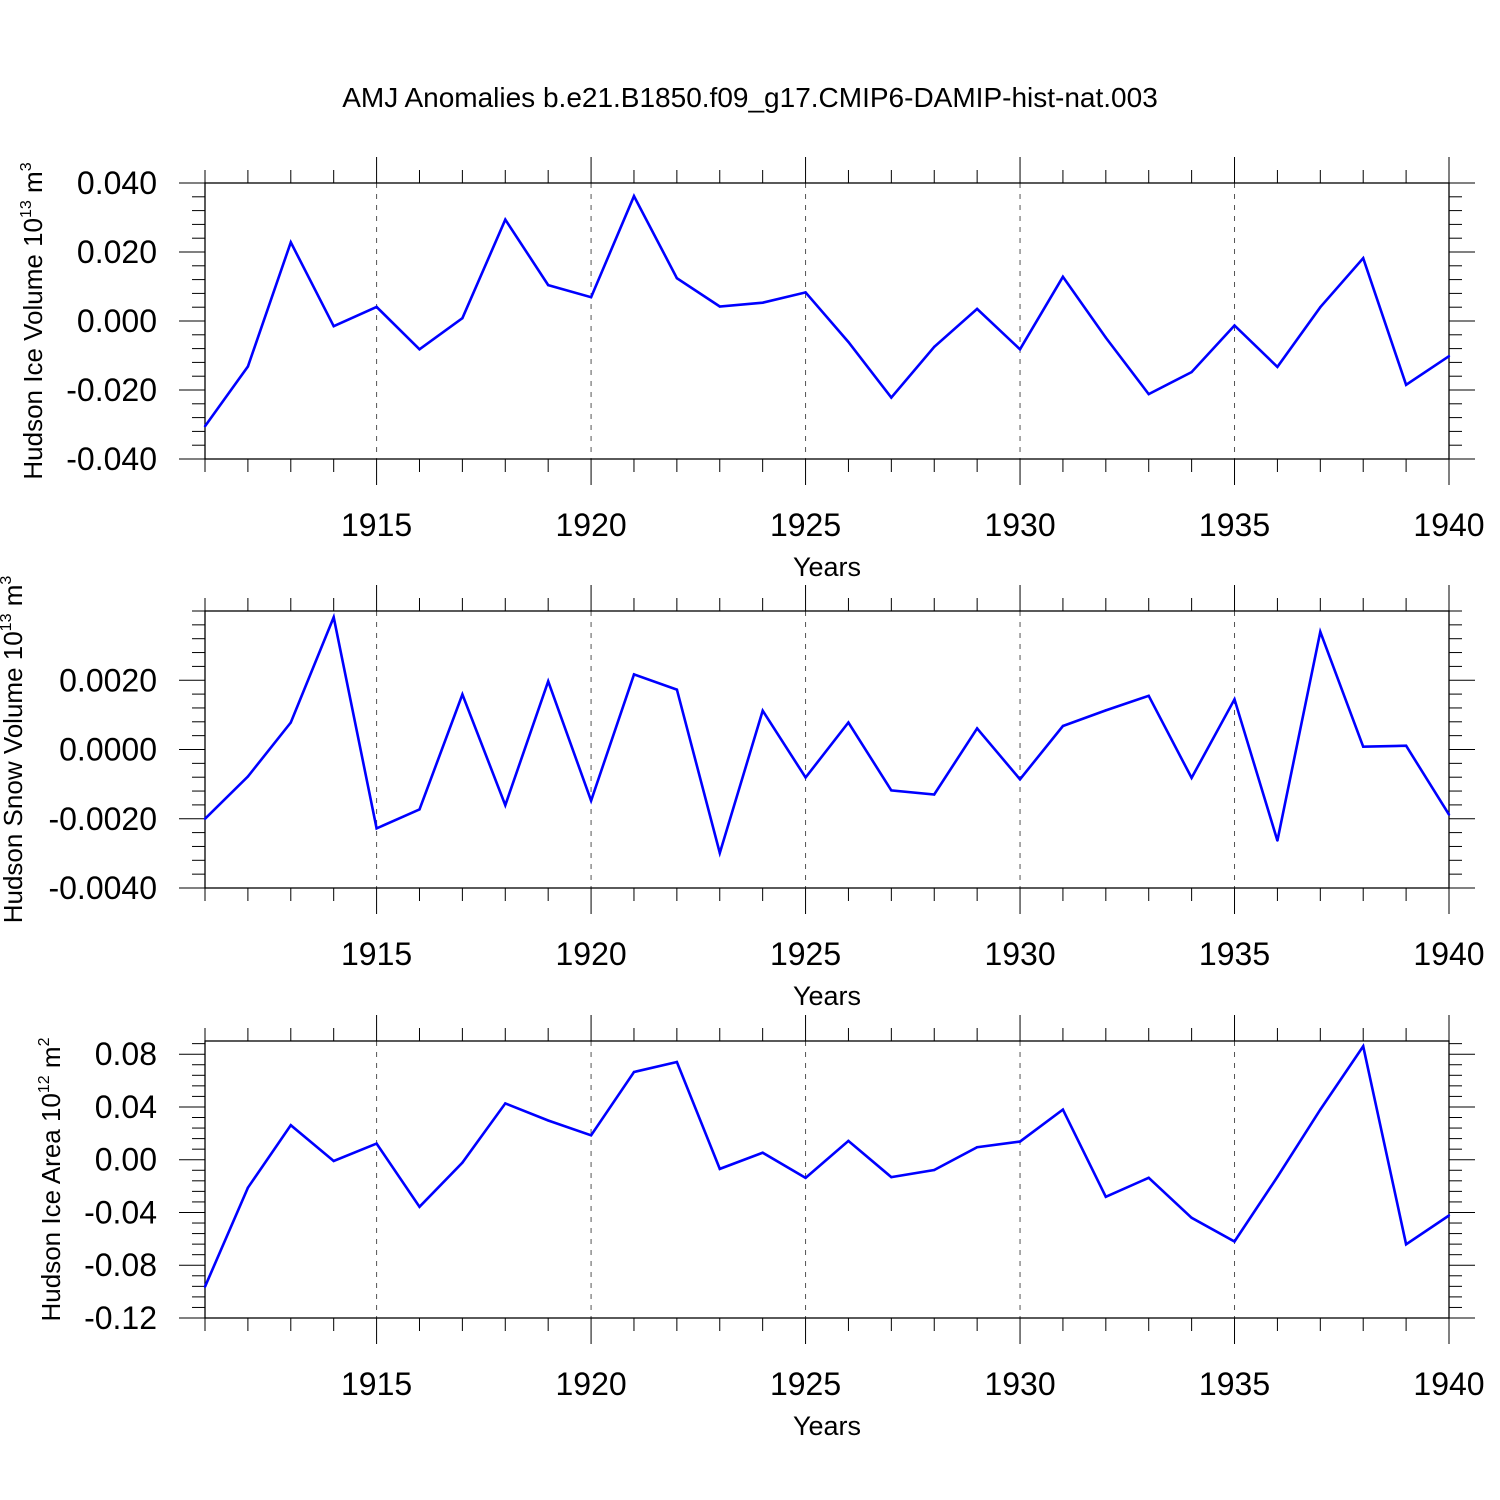 This screenshot has width=1500, height=1500. Describe the element at coordinates (126, 1054) in the screenshot. I see `y-tick-label: 0.08` at that location.